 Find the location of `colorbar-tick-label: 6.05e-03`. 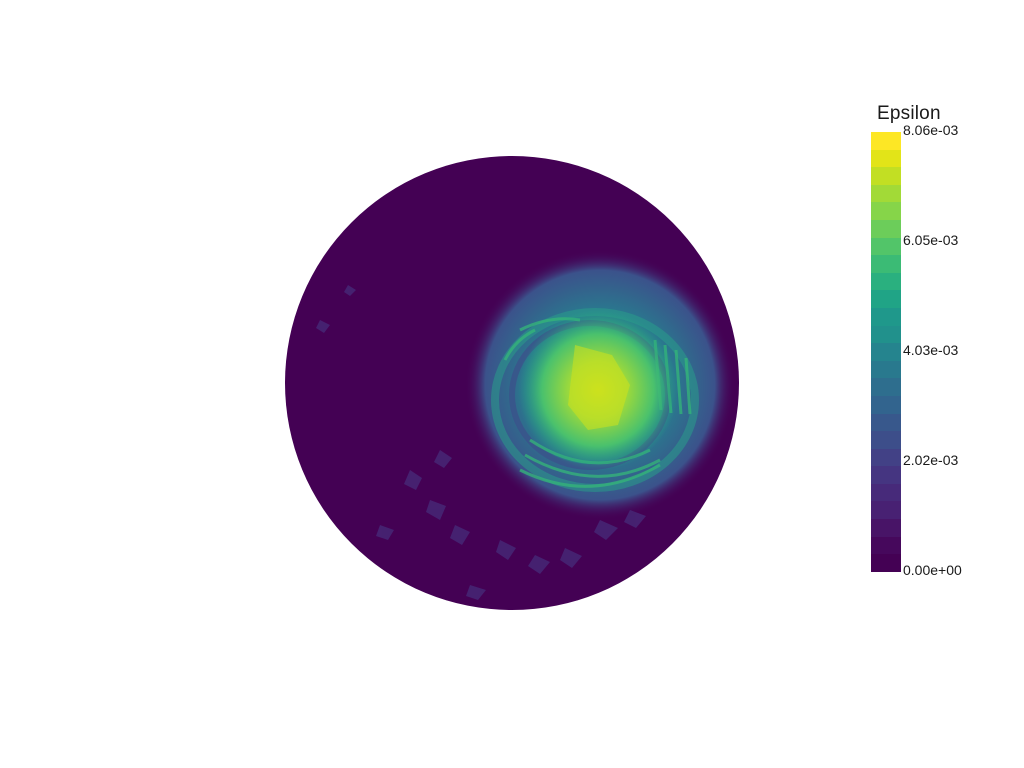

colorbar-tick-label: 6.05e-03 is located at coordinates (931, 240).